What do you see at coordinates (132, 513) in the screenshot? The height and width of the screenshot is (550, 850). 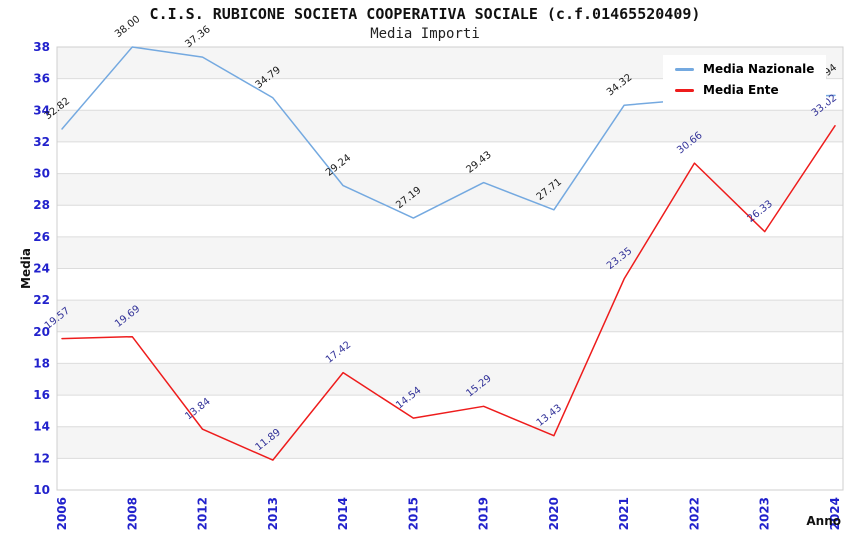 I see `x-tick-label: 2008` at bounding box center [132, 513].